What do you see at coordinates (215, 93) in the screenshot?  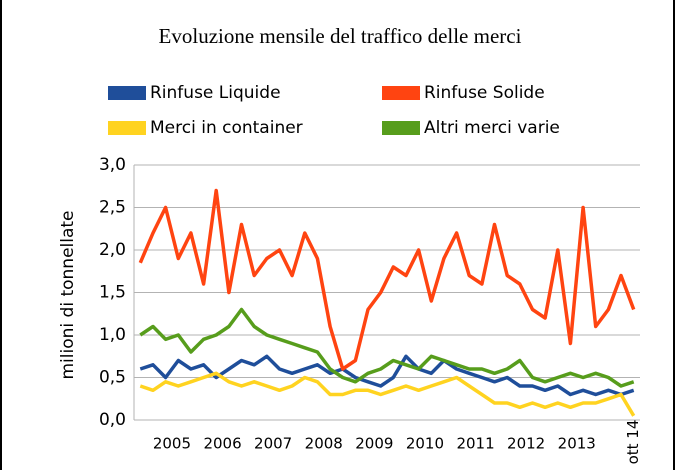 I see `legend-label: Rinfuse Liquide` at bounding box center [215, 93].